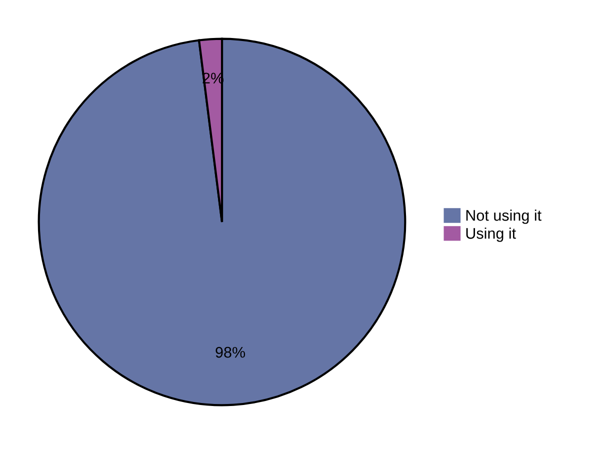 This screenshot has height=450, width=598. What do you see at coordinates (231, 352) in the screenshot?
I see `data-label: 98%` at bounding box center [231, 352].